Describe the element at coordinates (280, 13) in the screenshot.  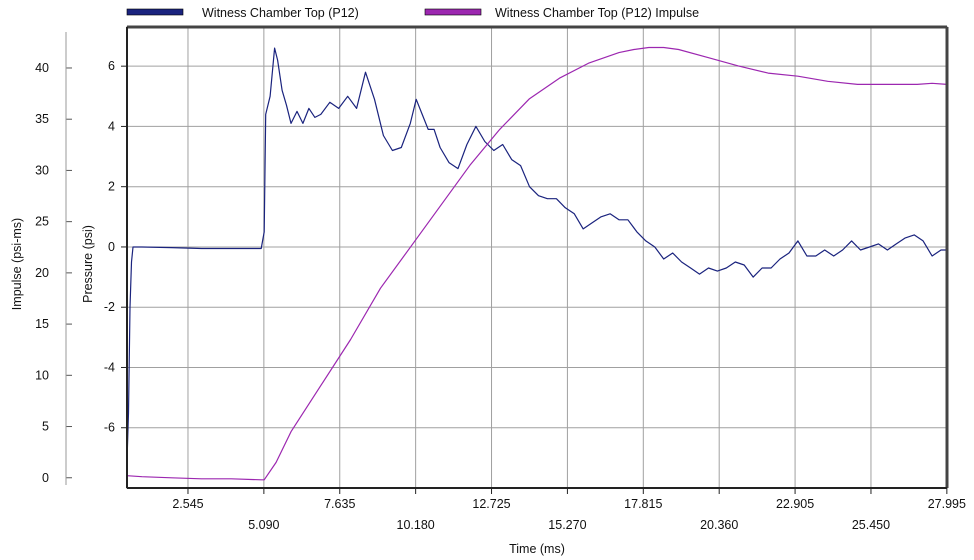
I see `legend-label-pressure: Witness Chamber Top (P12)` at that location.